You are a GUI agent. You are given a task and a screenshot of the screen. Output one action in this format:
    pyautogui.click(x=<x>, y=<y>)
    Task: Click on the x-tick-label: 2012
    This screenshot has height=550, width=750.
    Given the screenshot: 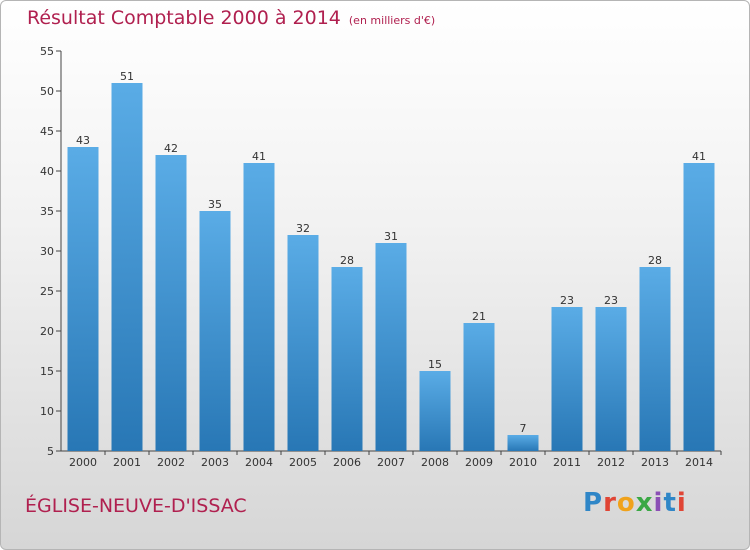 What is the action you would take?
    pyautogui.click(x=611, y=462)
    